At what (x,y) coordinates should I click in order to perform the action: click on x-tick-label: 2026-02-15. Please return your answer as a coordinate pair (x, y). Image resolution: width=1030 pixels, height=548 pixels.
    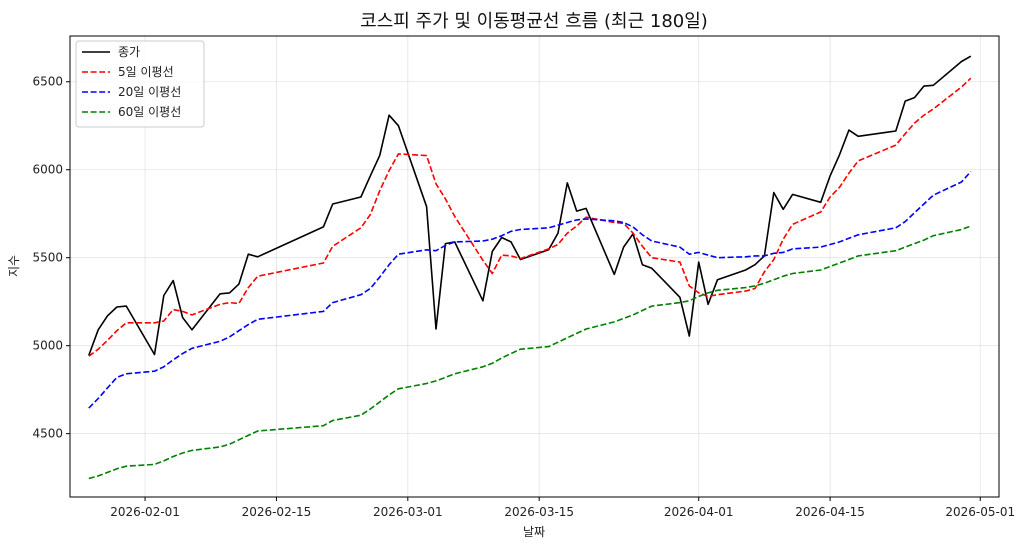
    Looking at the image, I should click on (277, 512).